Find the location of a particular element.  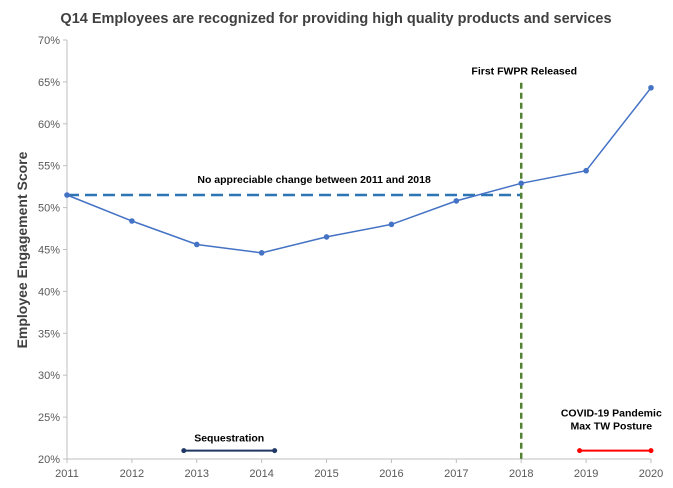

x-tick-label: 2020 is located at coordinates (651, 474).